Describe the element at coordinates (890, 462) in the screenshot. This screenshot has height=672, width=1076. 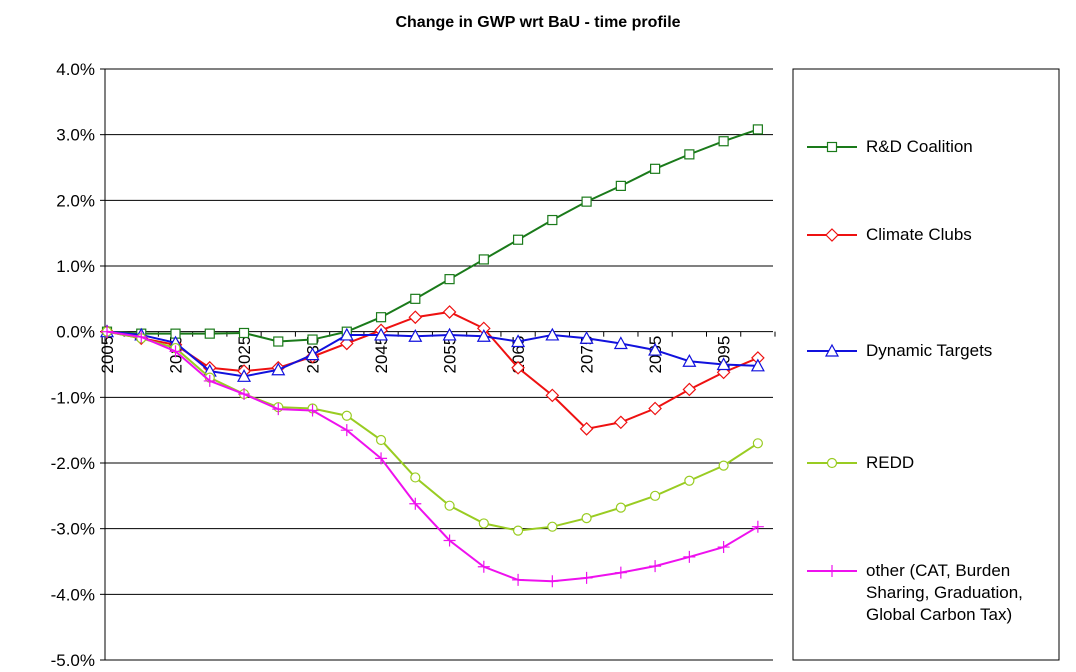
I see `legend-label: REDD` at that location.